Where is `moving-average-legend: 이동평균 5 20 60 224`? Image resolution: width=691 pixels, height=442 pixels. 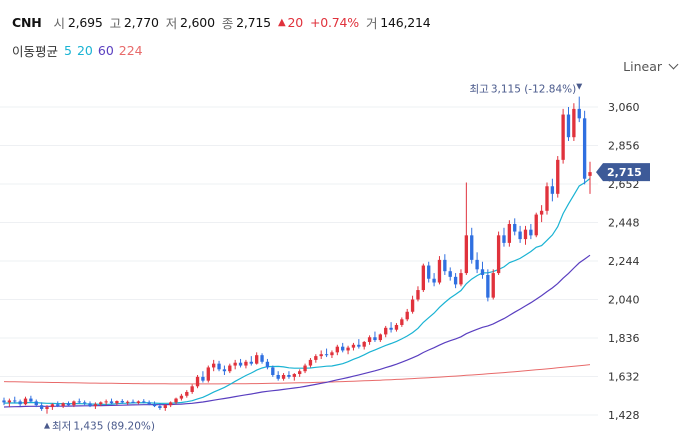 moving-average-legend: 이동평균 5 20 60 224 is located at coordinates (80, 50).